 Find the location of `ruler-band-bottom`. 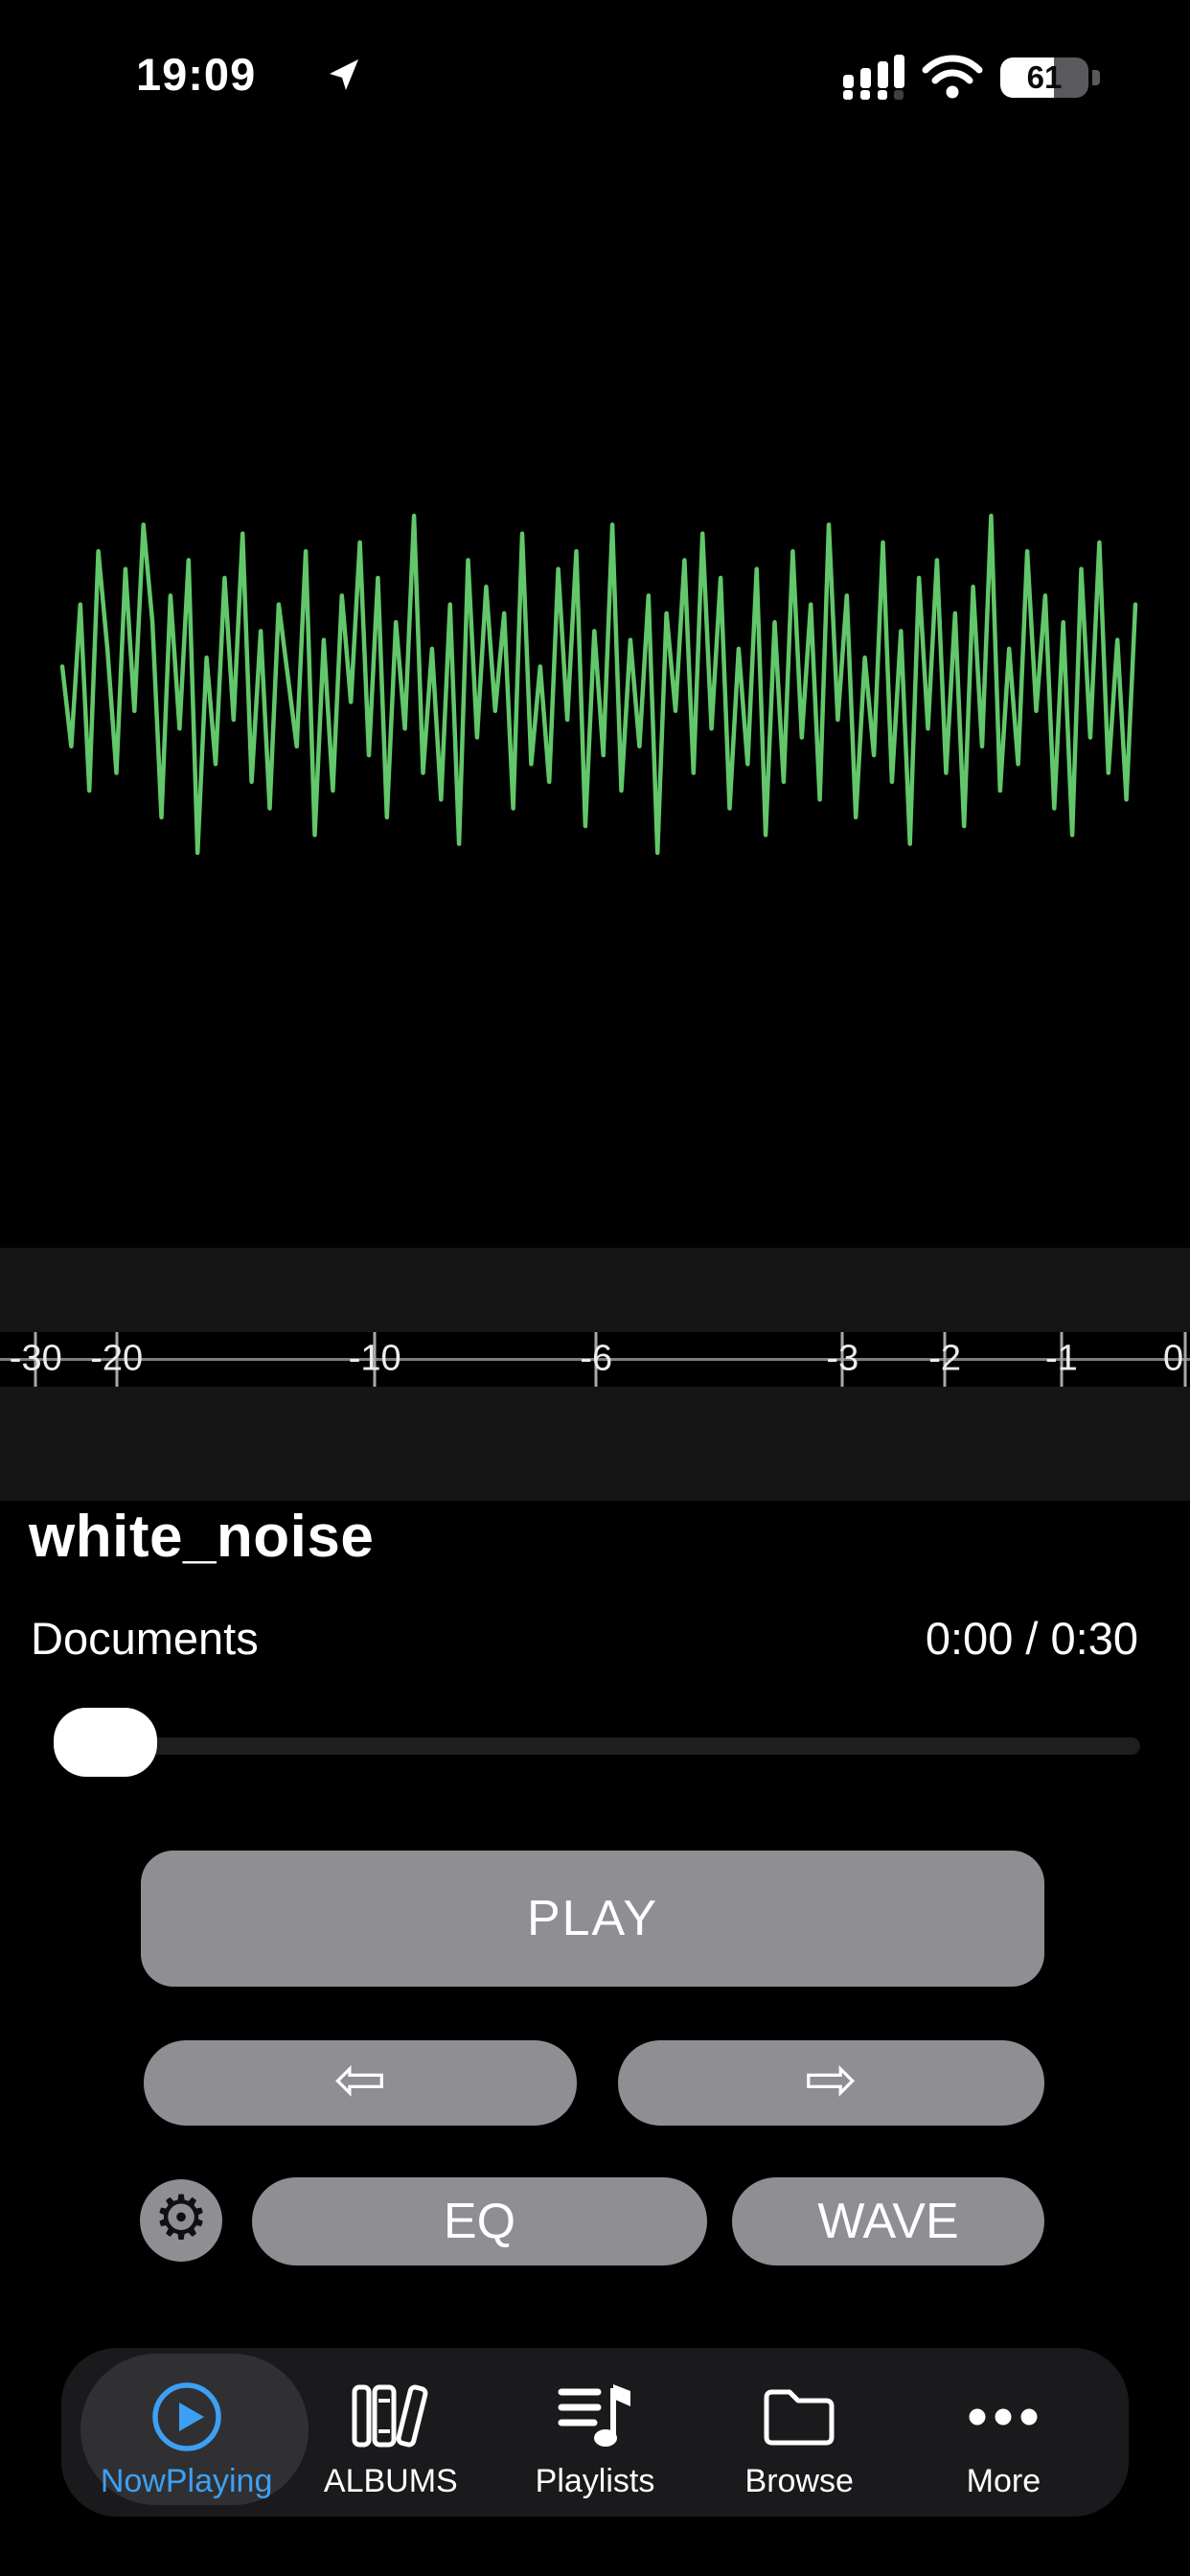

ruler-band-bottom is located at coordinates (595, 1444).